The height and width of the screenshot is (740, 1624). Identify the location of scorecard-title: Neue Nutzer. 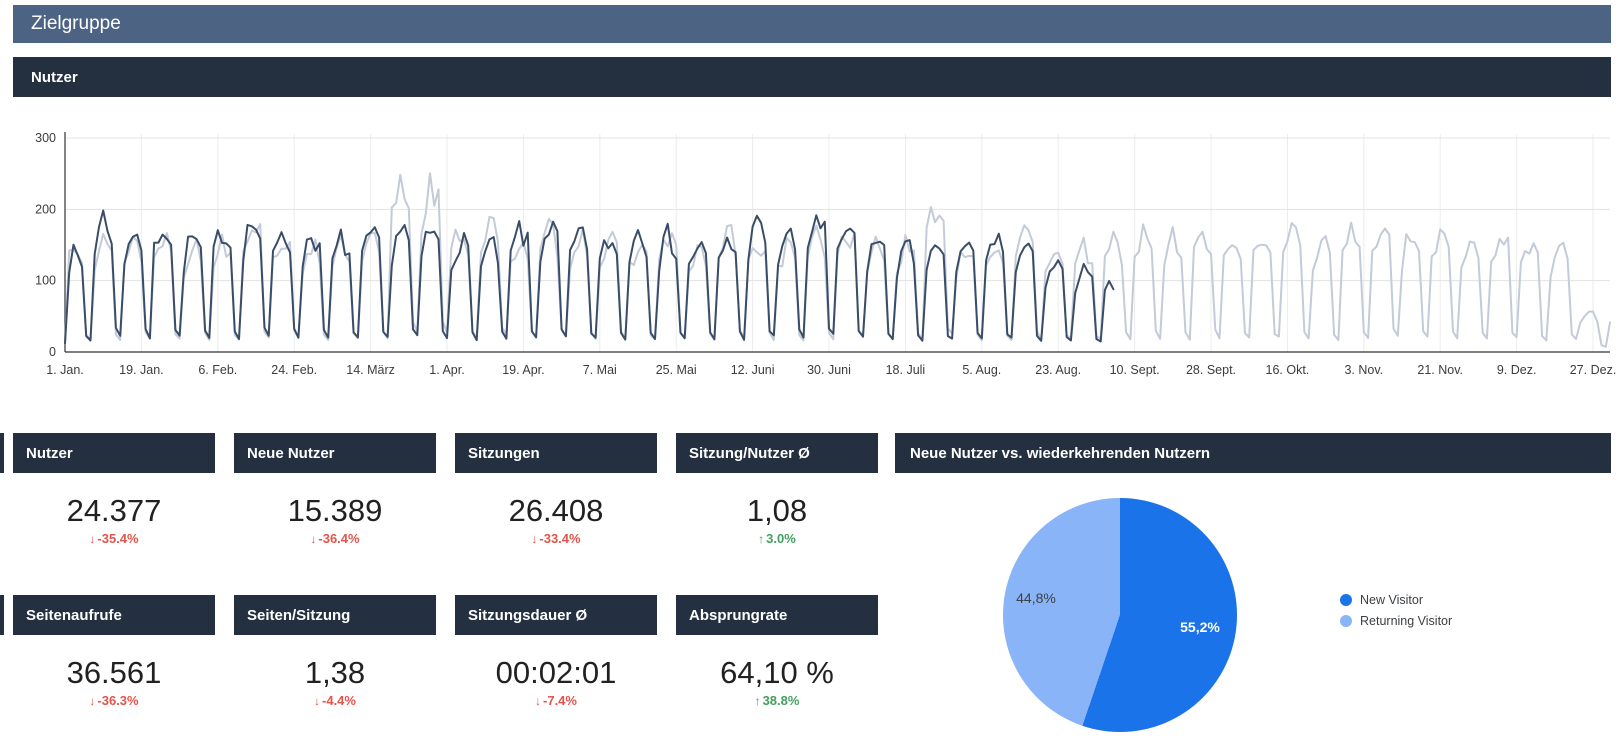
(291, 453).